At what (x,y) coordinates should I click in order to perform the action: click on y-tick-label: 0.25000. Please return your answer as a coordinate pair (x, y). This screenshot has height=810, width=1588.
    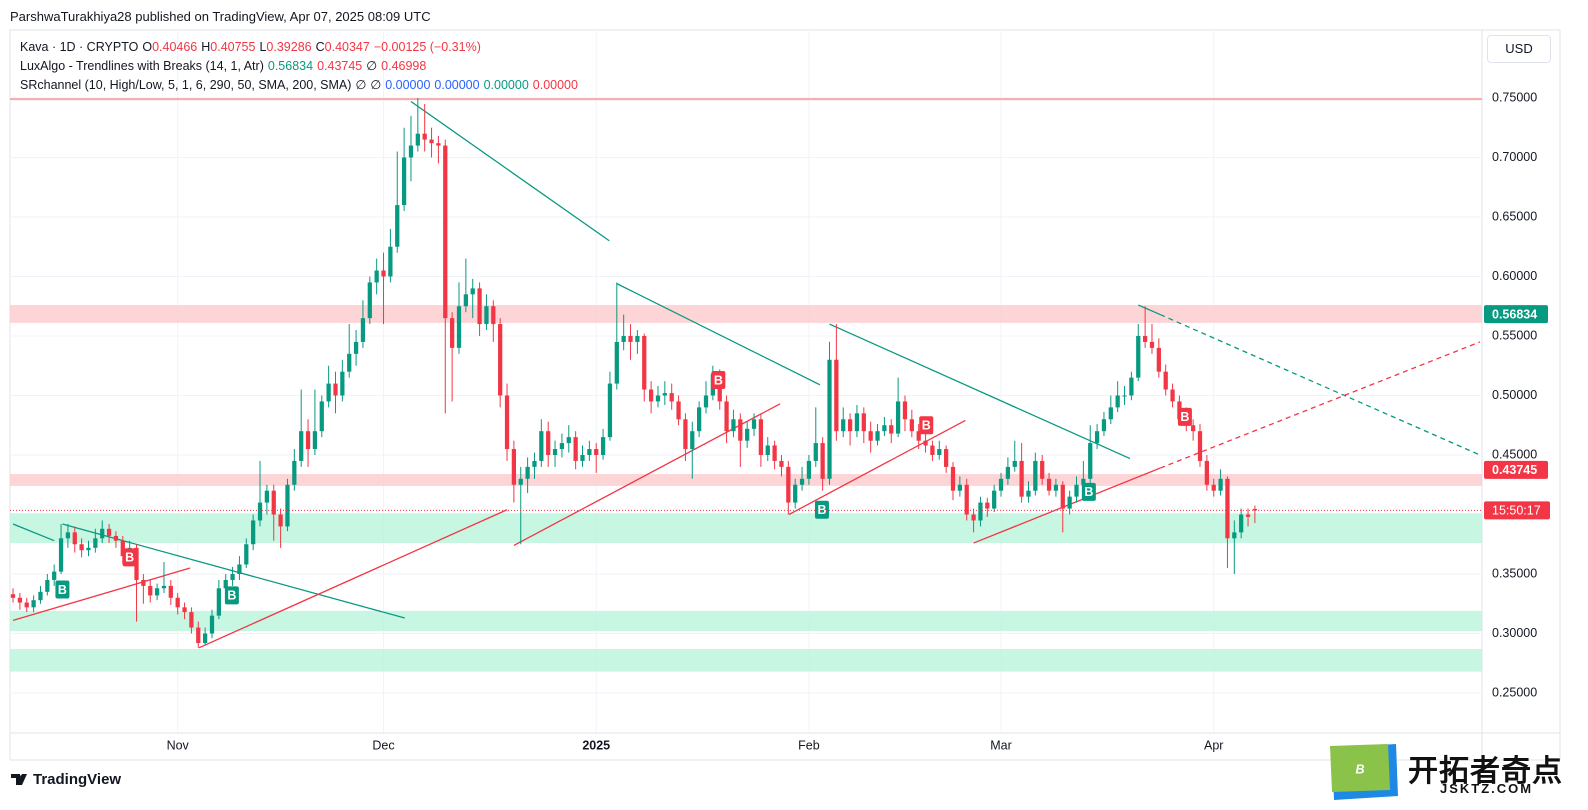
    Looking at the image, I should click on (1514, 692).